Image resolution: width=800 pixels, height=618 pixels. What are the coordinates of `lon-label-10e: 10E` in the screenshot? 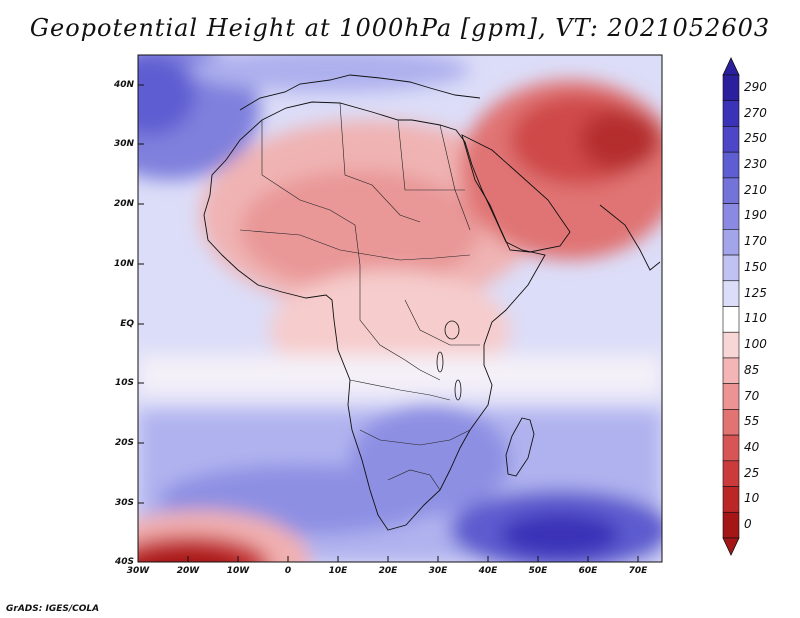 It's located at (338, 571).